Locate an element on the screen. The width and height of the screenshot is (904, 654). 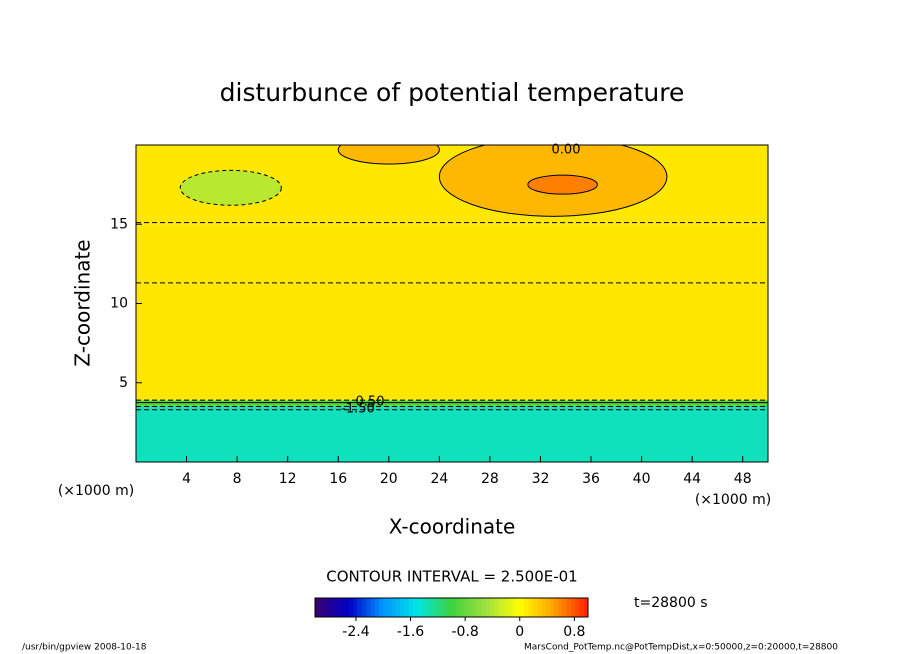
footer-left: /usr/bin/gpview 2008-10-18 is located at coordinates (84, 648).